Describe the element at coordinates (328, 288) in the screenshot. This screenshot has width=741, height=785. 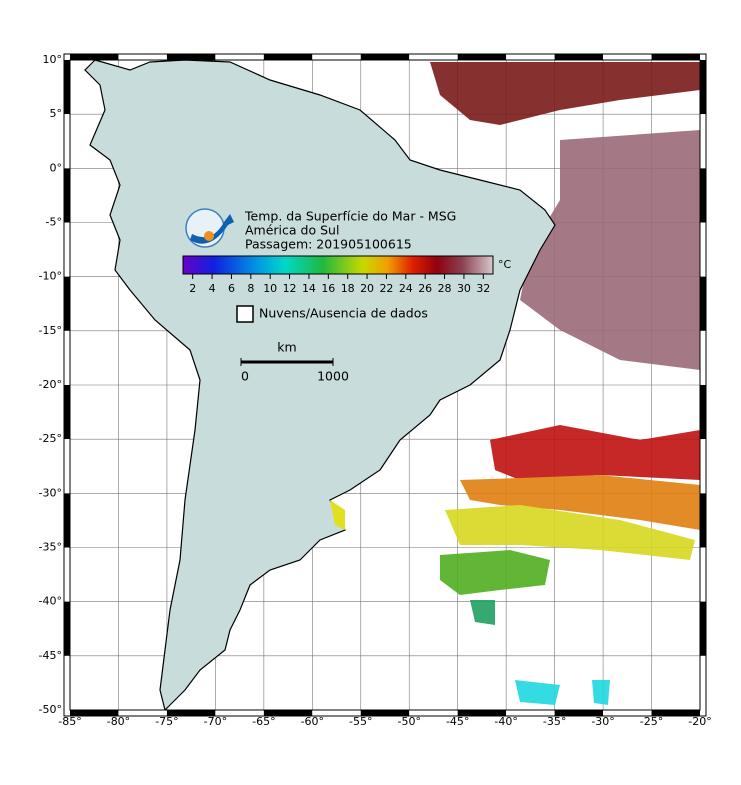
I see `colorbar-tick-label: 16` at that location.